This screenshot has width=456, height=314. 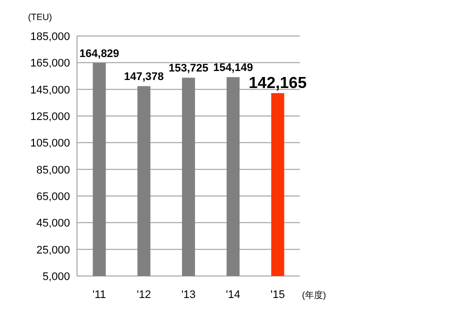 I want to click on x-tick-label: '13, so click(x=188, y=295).